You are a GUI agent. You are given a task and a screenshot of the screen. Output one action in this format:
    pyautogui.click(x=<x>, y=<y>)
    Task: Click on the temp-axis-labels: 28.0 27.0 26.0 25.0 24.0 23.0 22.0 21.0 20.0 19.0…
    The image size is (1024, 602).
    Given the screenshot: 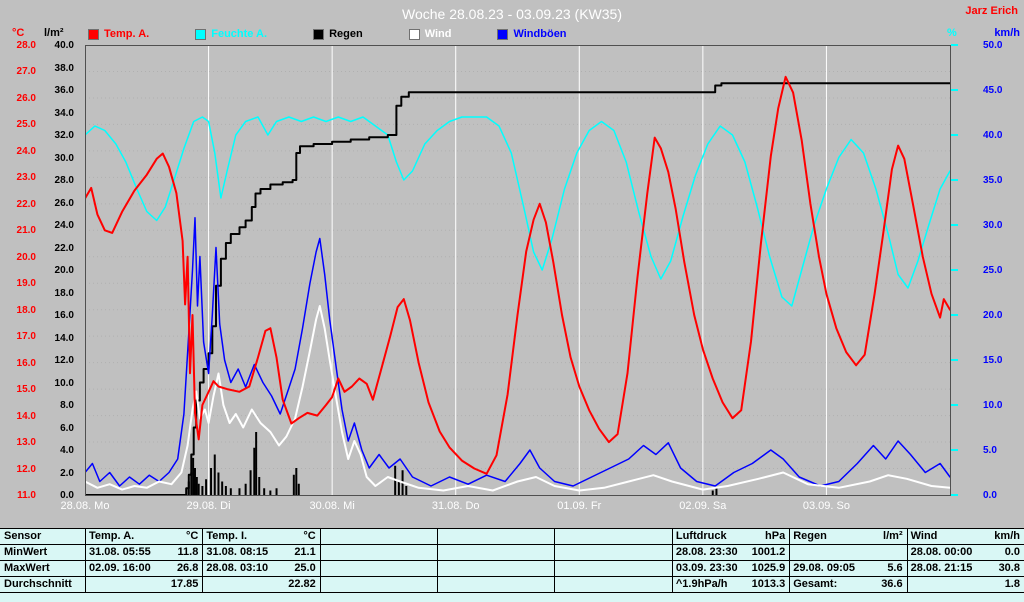 What is the action you would take?
    pyautogui.click(x=19, y=270)
    